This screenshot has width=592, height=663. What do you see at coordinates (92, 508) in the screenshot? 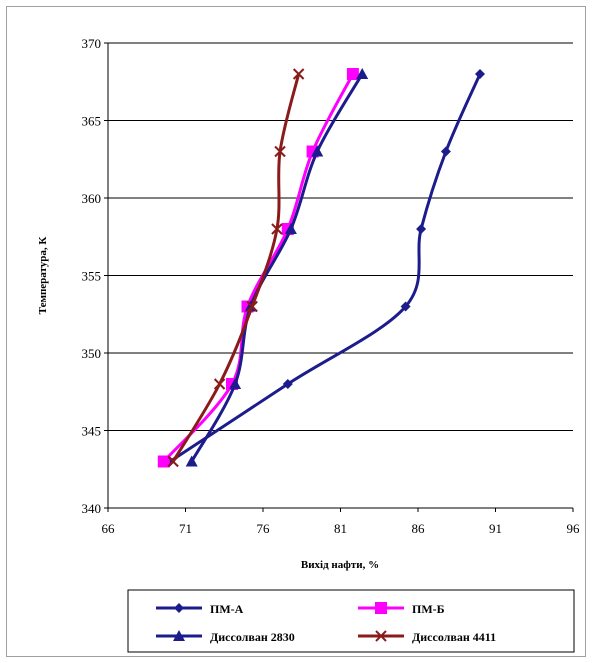
I see `y-tick-label: 340` at bounding box center [92, 508].